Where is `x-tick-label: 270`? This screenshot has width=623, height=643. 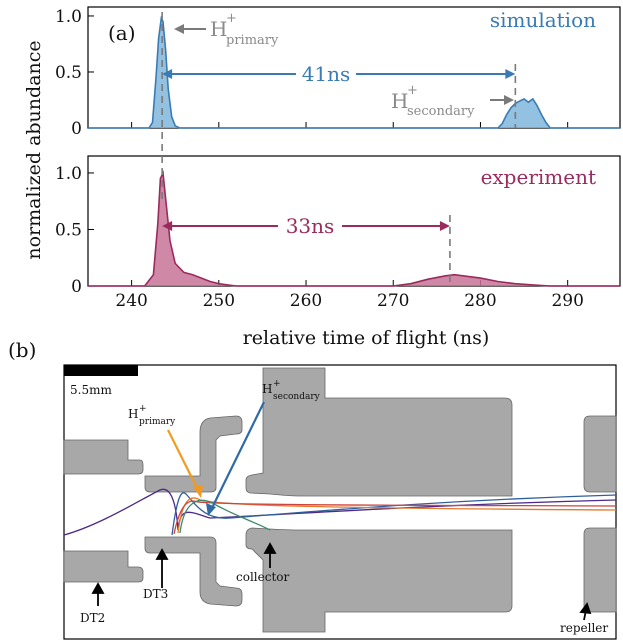 x-tick-label: 270 is located at coordinates (393, 301).